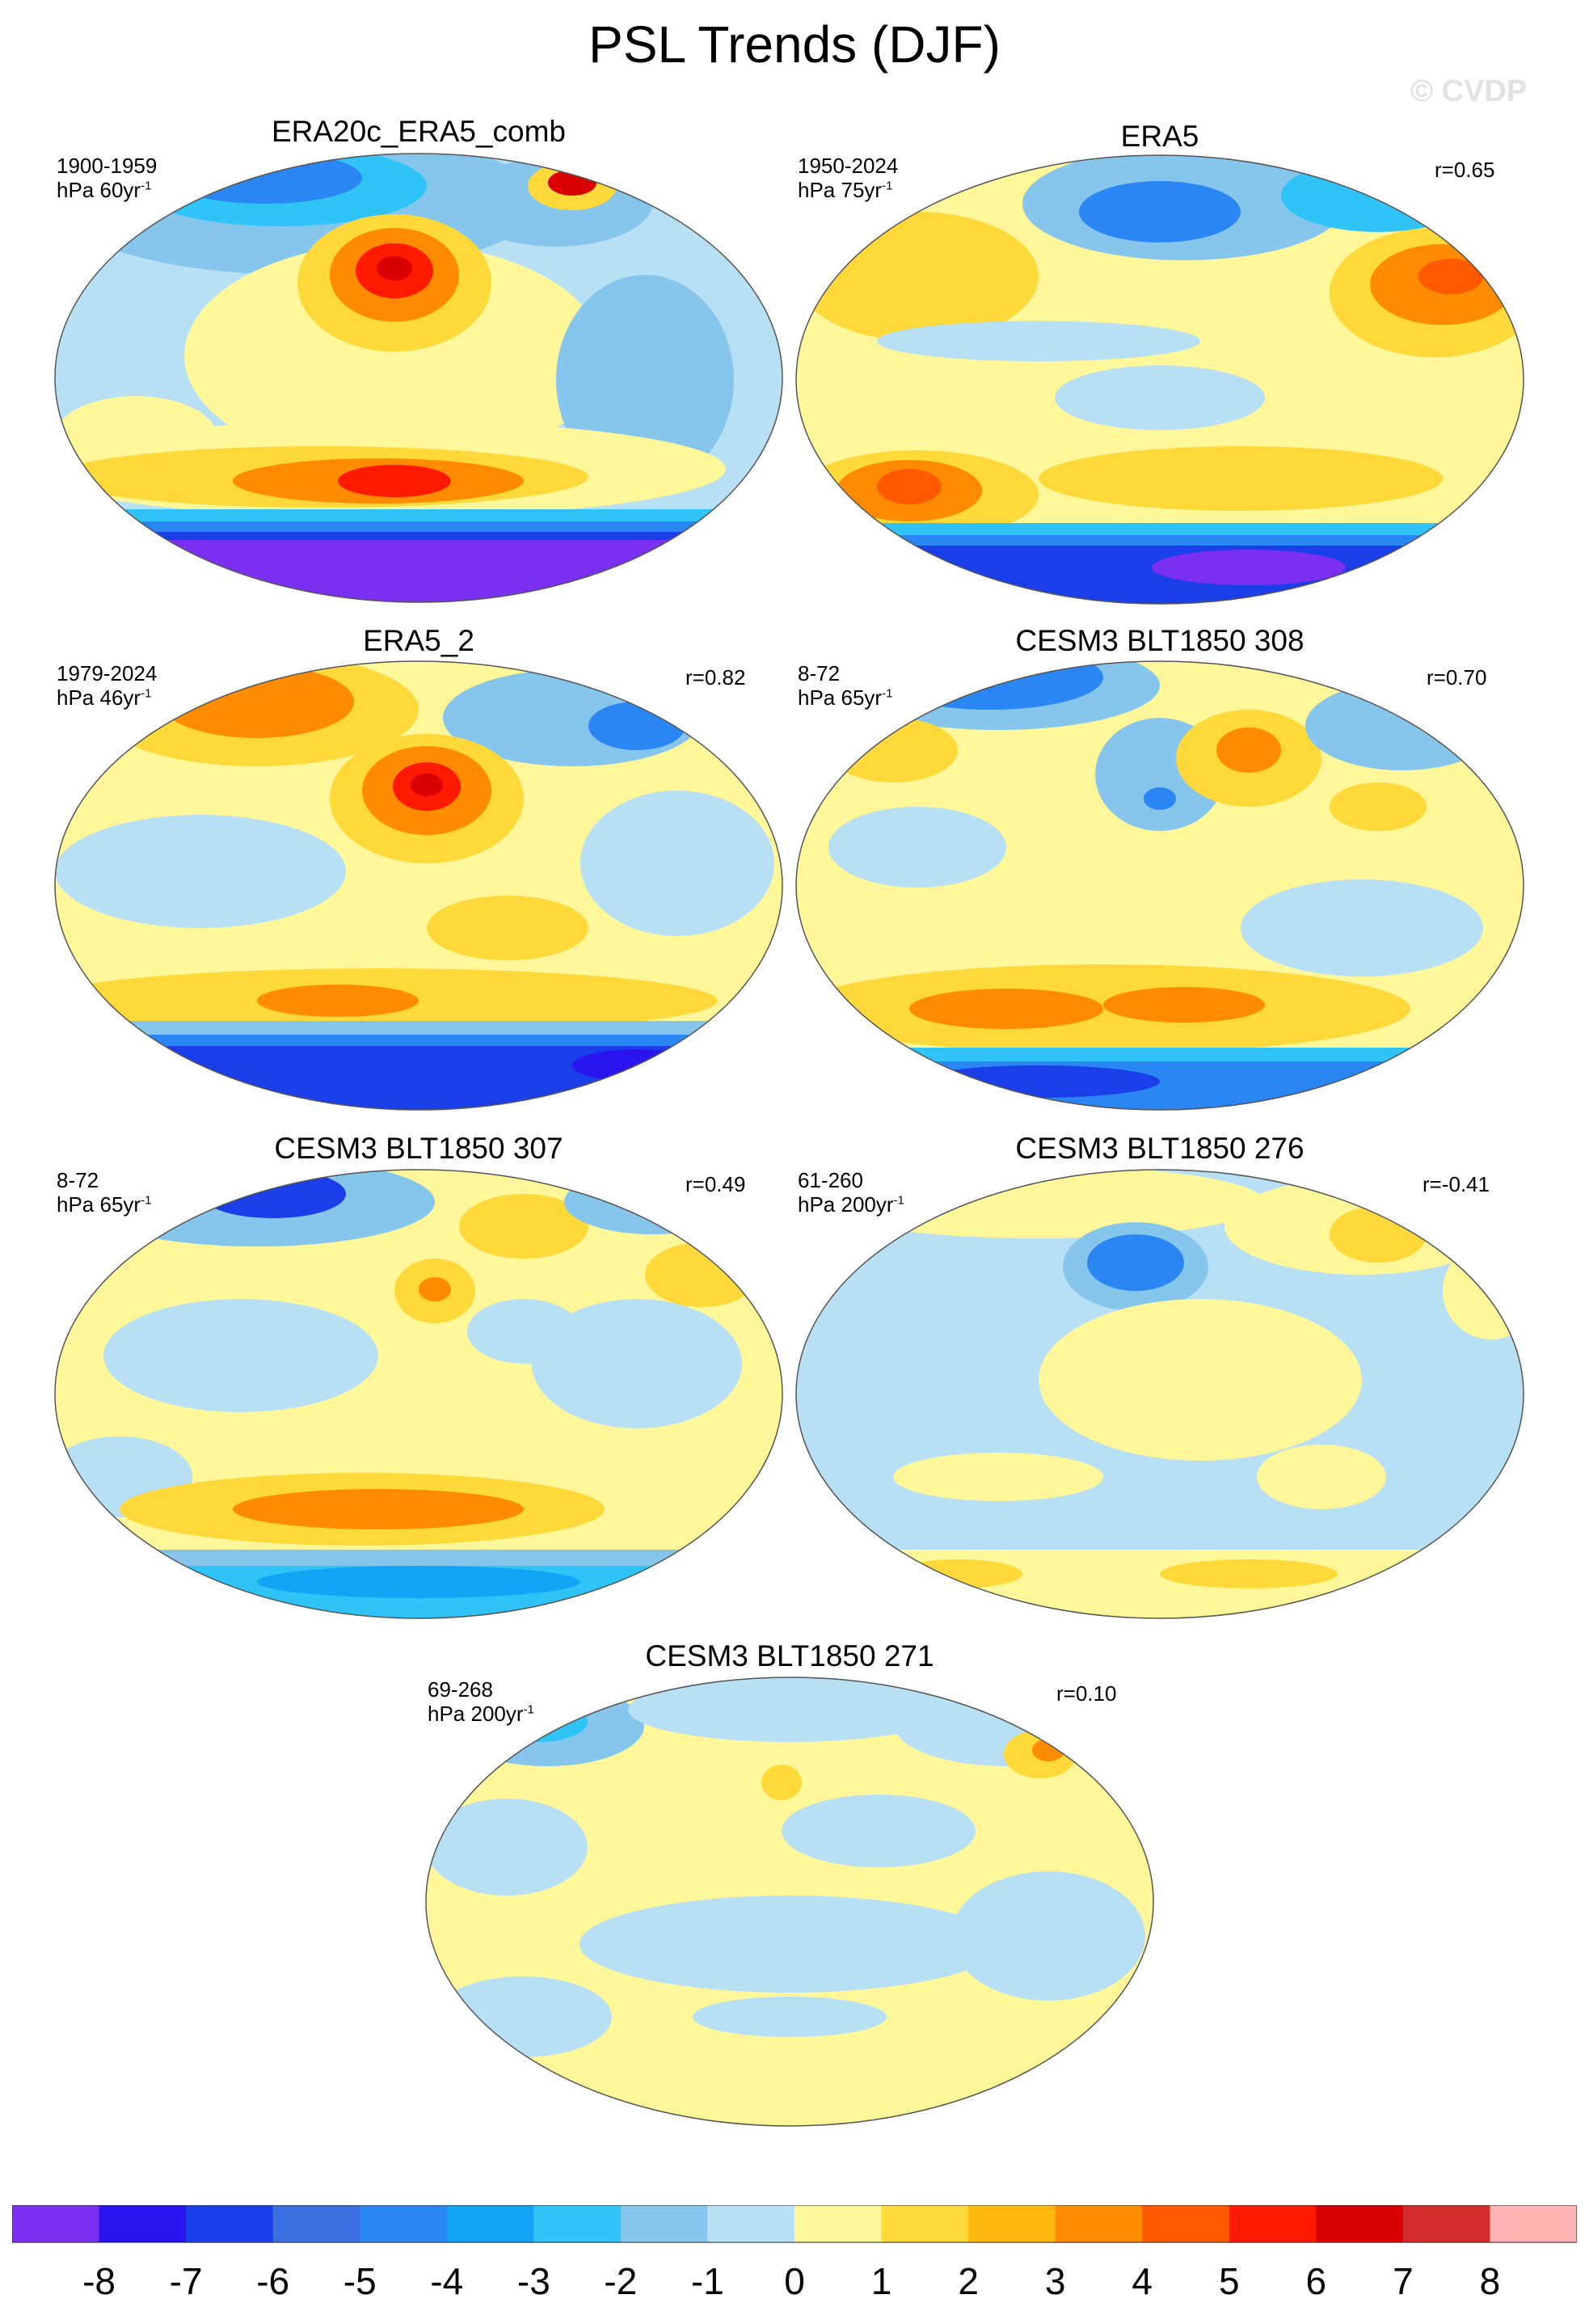  I want to click on colorbar-tick-label: -7, so click(186, 2281).